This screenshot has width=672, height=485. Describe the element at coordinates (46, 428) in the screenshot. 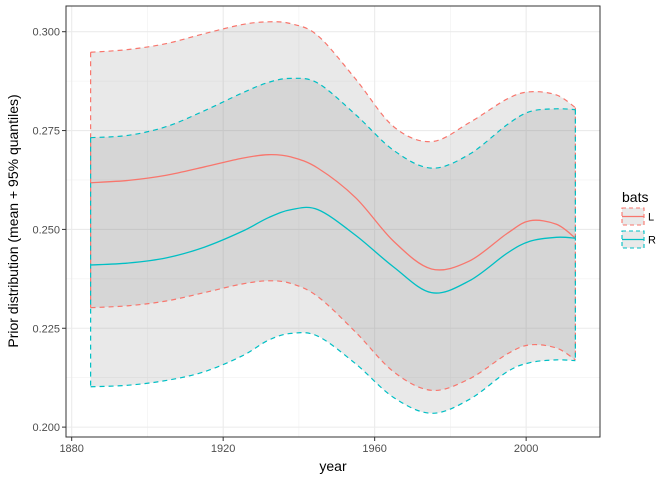

I see `y-tick-label: 0.200` at that location.